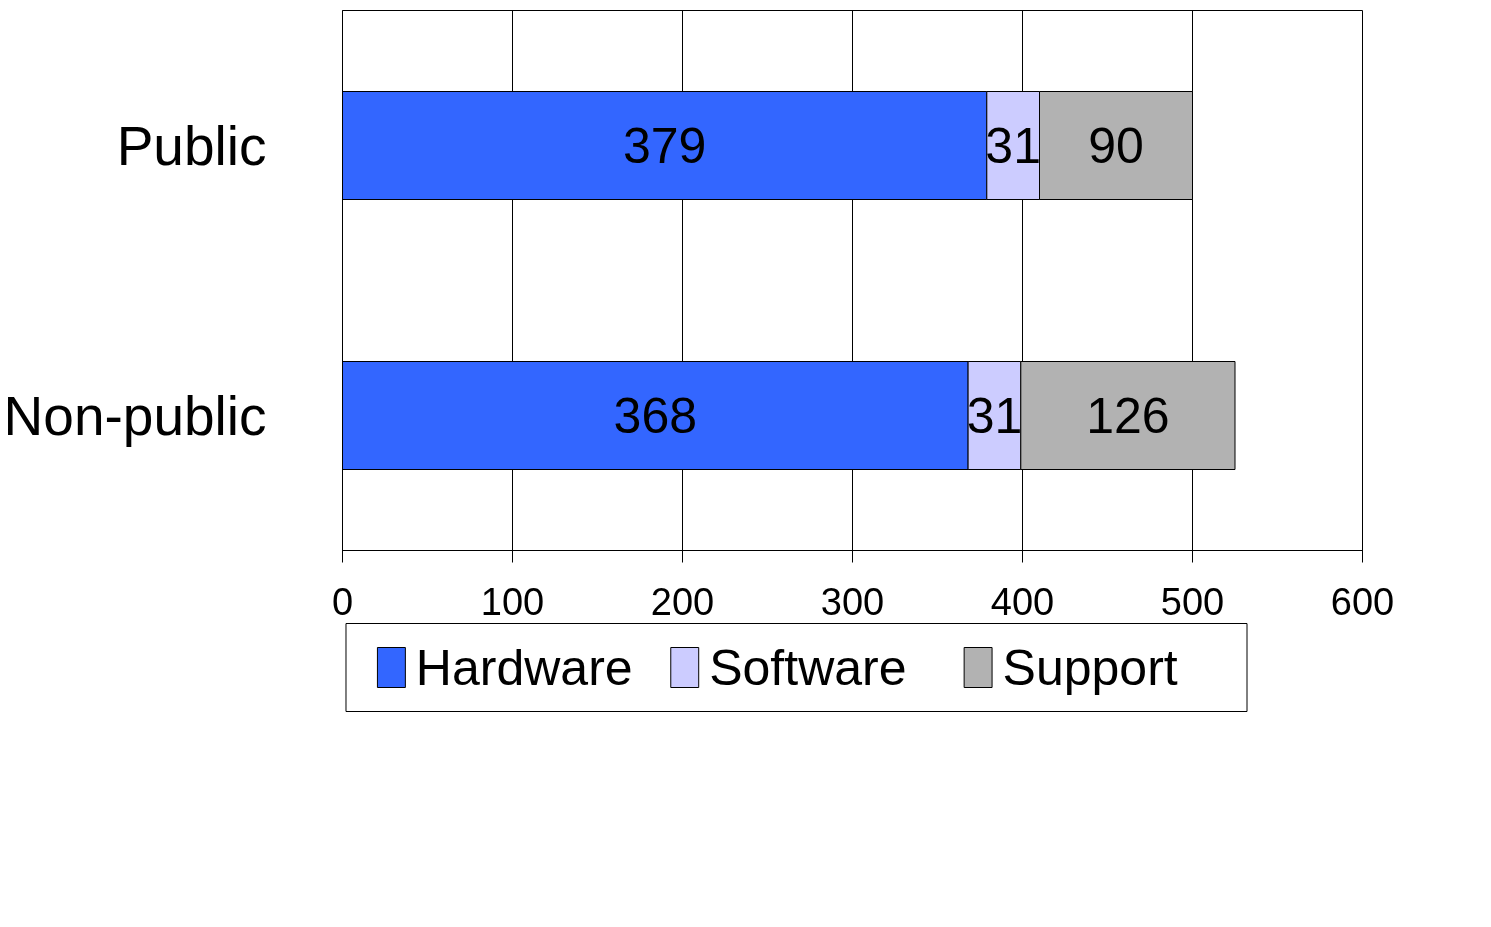  Describe the element at coordinates (655, 416) in the screenshot. I see `data-label: 368` at that location.